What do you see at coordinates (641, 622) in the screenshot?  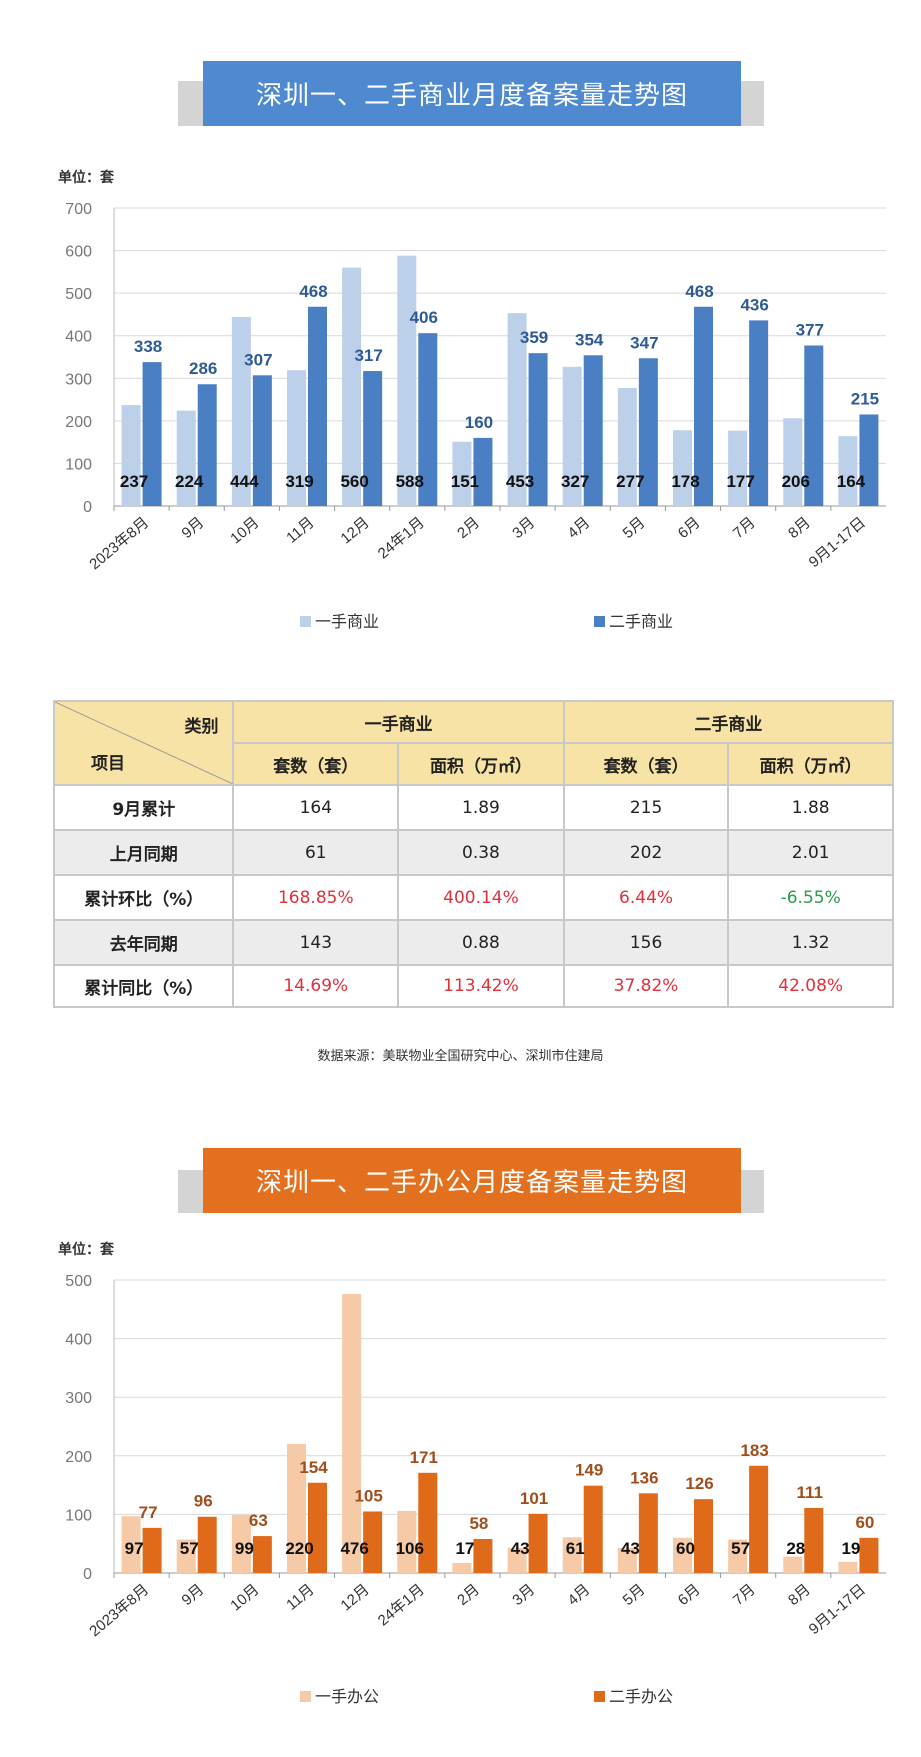 I see `legend-label: 二手商业` at bounding box center [641, 622].